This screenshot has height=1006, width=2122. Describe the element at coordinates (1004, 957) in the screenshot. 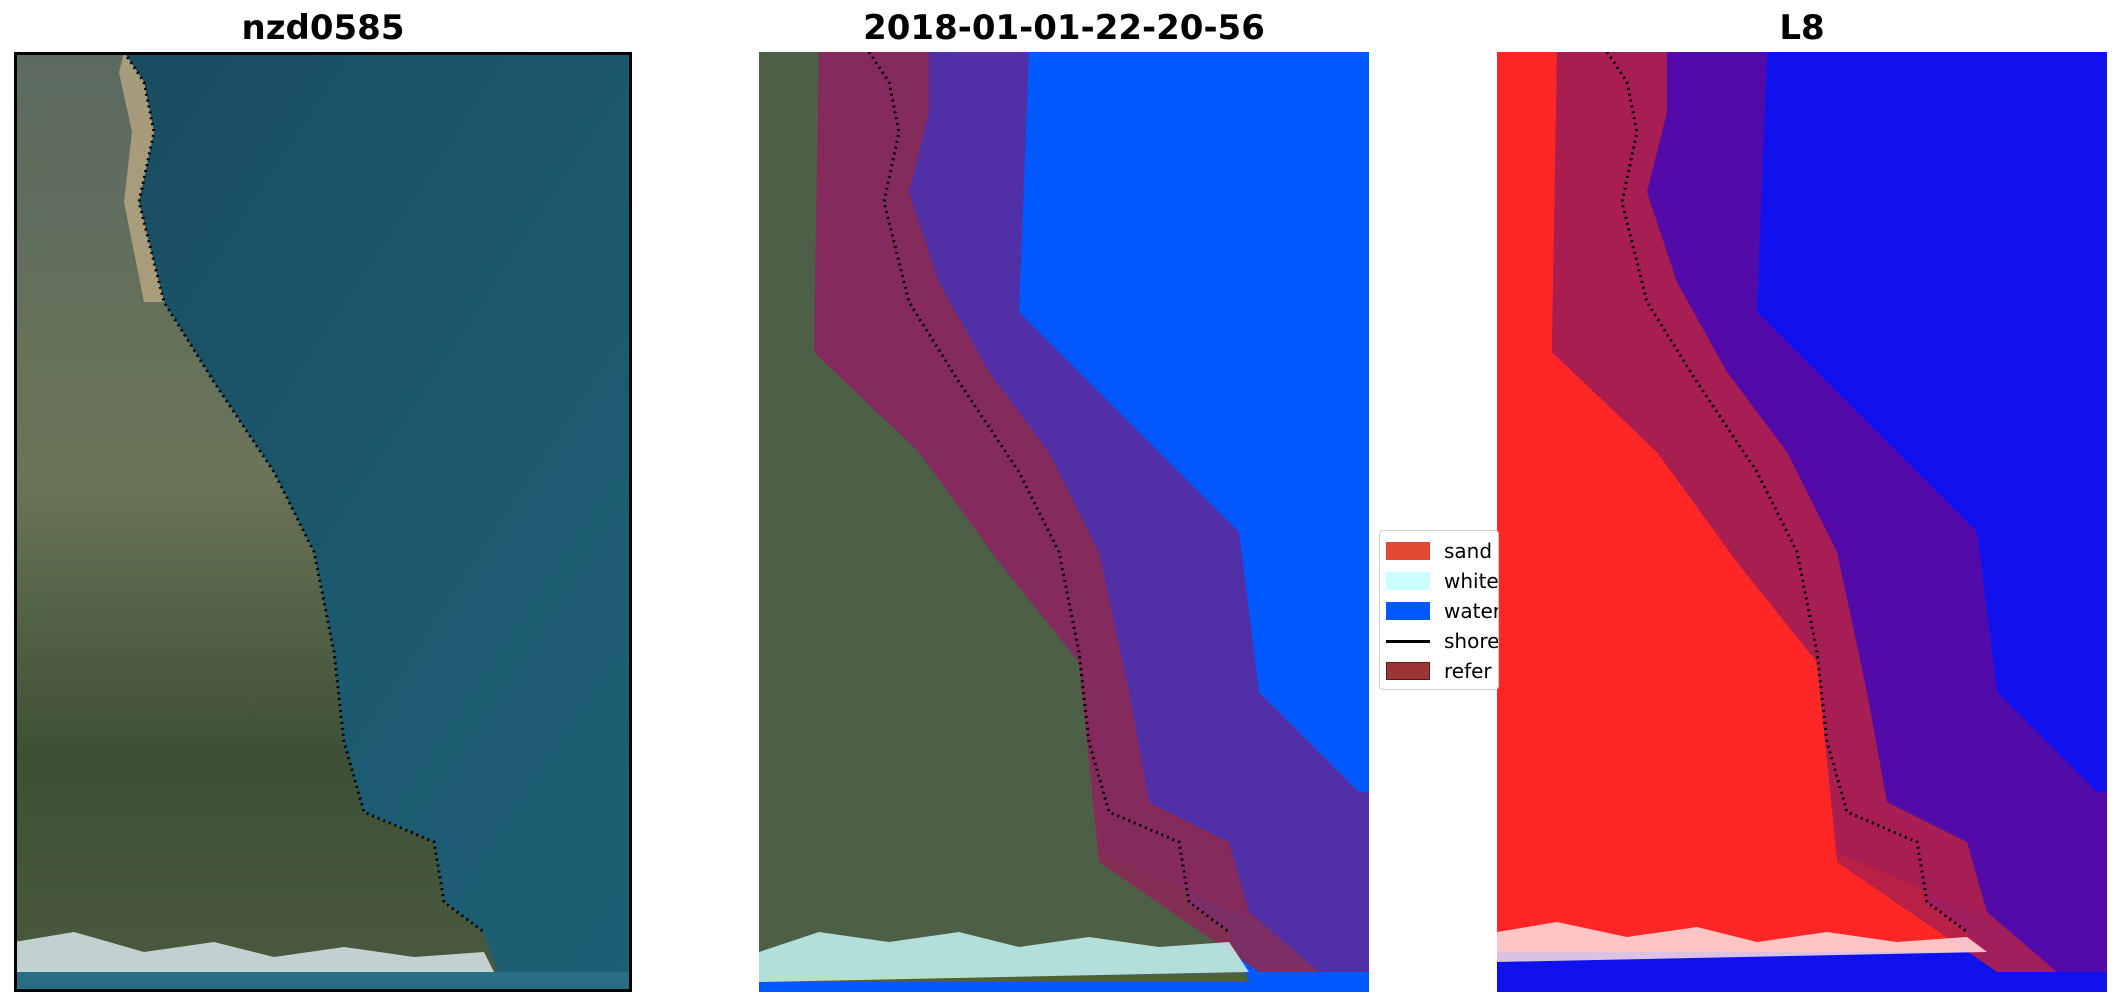

I see `classified-whitewater` at that location.